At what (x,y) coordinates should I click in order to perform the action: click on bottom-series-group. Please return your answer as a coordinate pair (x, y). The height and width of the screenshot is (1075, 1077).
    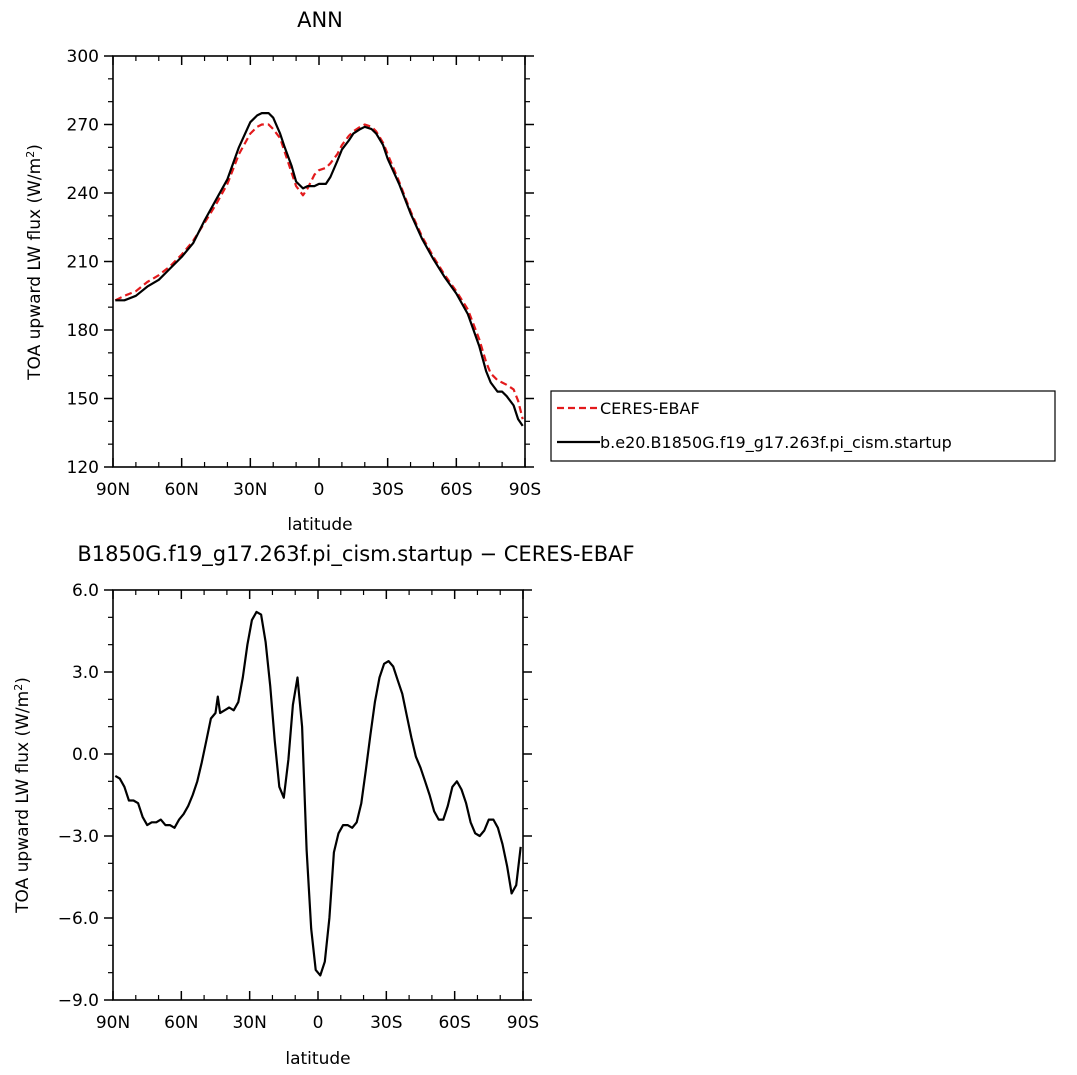
    Looking at the image, I should click on (318, 793).